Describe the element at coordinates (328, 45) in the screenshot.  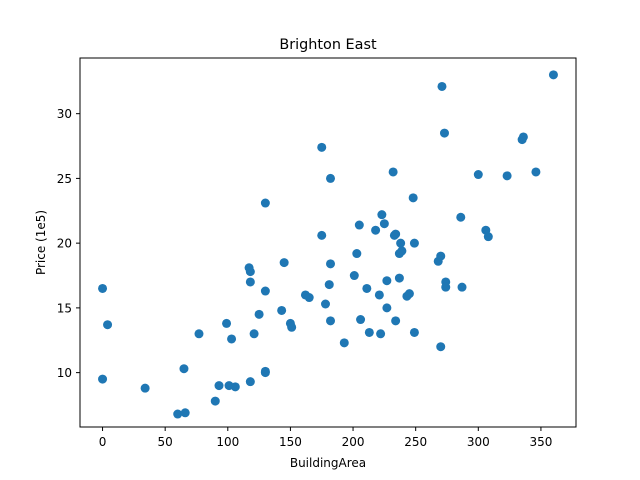
I see `chart-title: Brighton East` at that location.